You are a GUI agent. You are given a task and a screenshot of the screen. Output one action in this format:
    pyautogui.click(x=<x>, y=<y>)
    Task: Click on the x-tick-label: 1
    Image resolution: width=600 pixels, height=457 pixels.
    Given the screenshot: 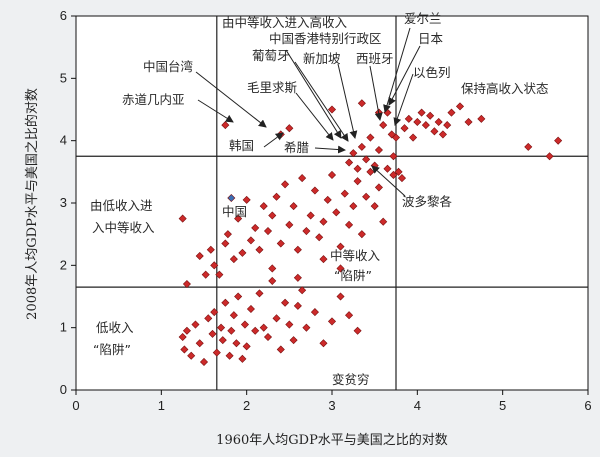 What is the action you would take?
    pyautogui.click(x=161, y=405)
    